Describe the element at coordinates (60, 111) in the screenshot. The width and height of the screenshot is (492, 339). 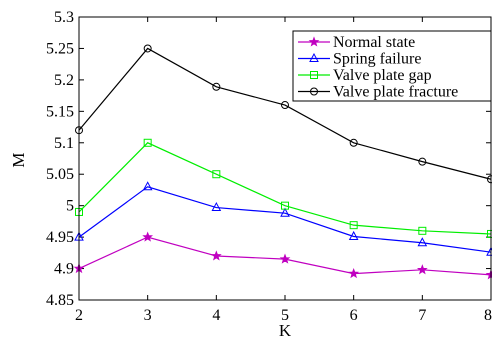
I see `y-tick-label: 5.15` at that location.